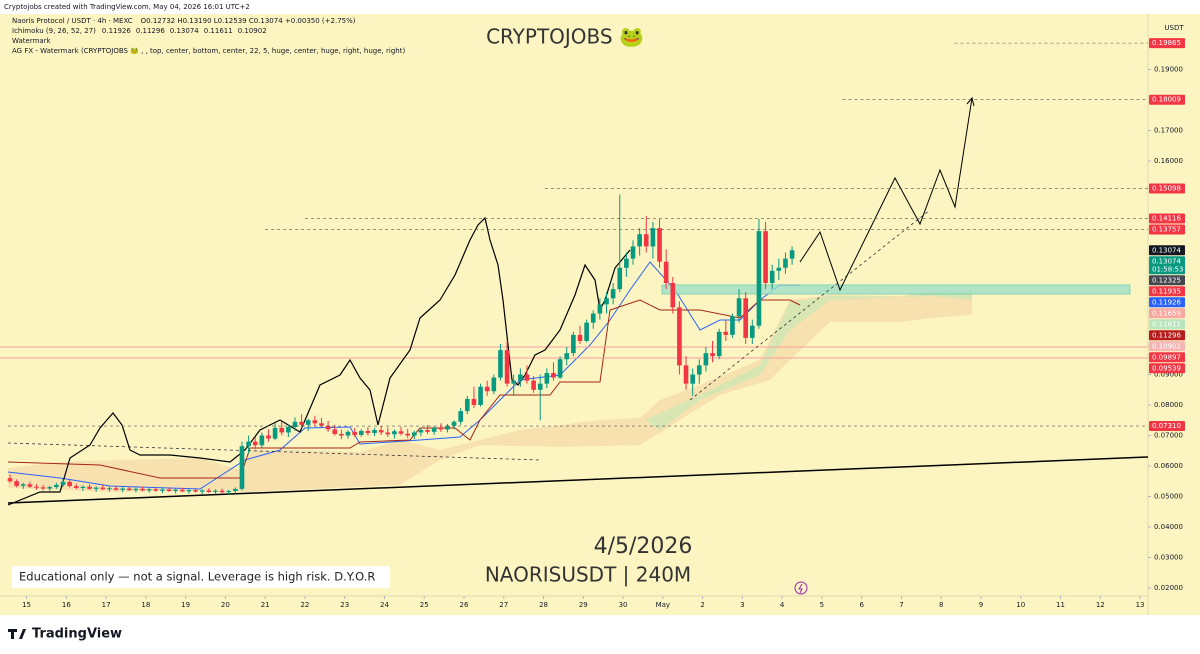 The width and height of the screenshot is (1200, 654). What do you see at coordinates (1168, 436) in the screenshot?
I see `y-tick-label: 0.07000` at bounding box center [1168, 436].